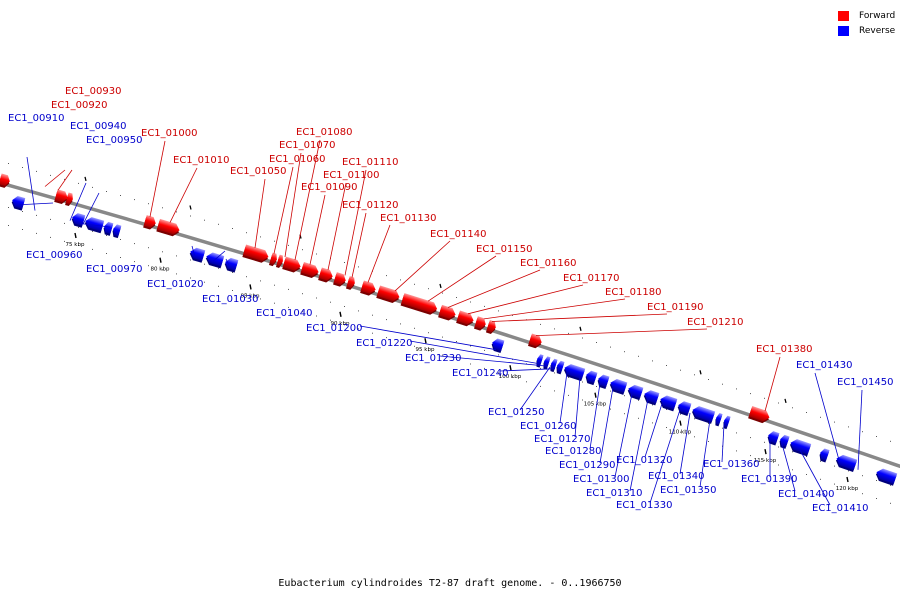 This screenshot has width=900, height=600. Describe the element at coordinates (824, 365) in the screenshot. I see `gene-label-EC1_01430: EC1_01430` at that location.